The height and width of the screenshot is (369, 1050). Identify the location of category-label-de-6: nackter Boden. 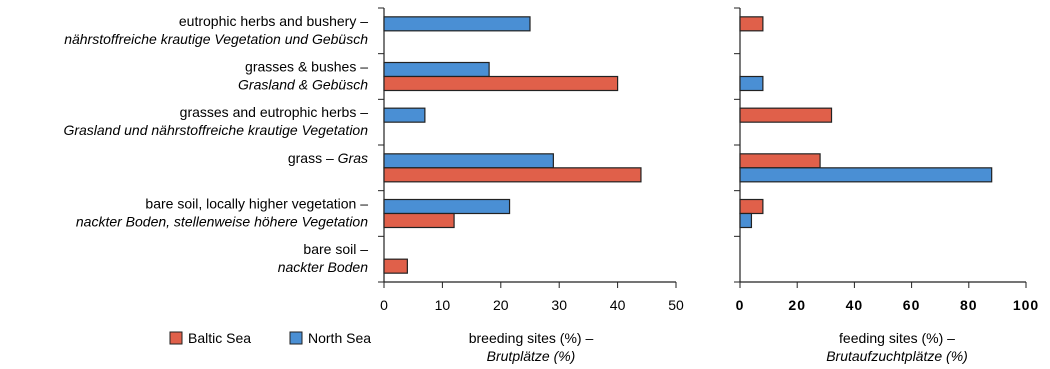
(323, 267).